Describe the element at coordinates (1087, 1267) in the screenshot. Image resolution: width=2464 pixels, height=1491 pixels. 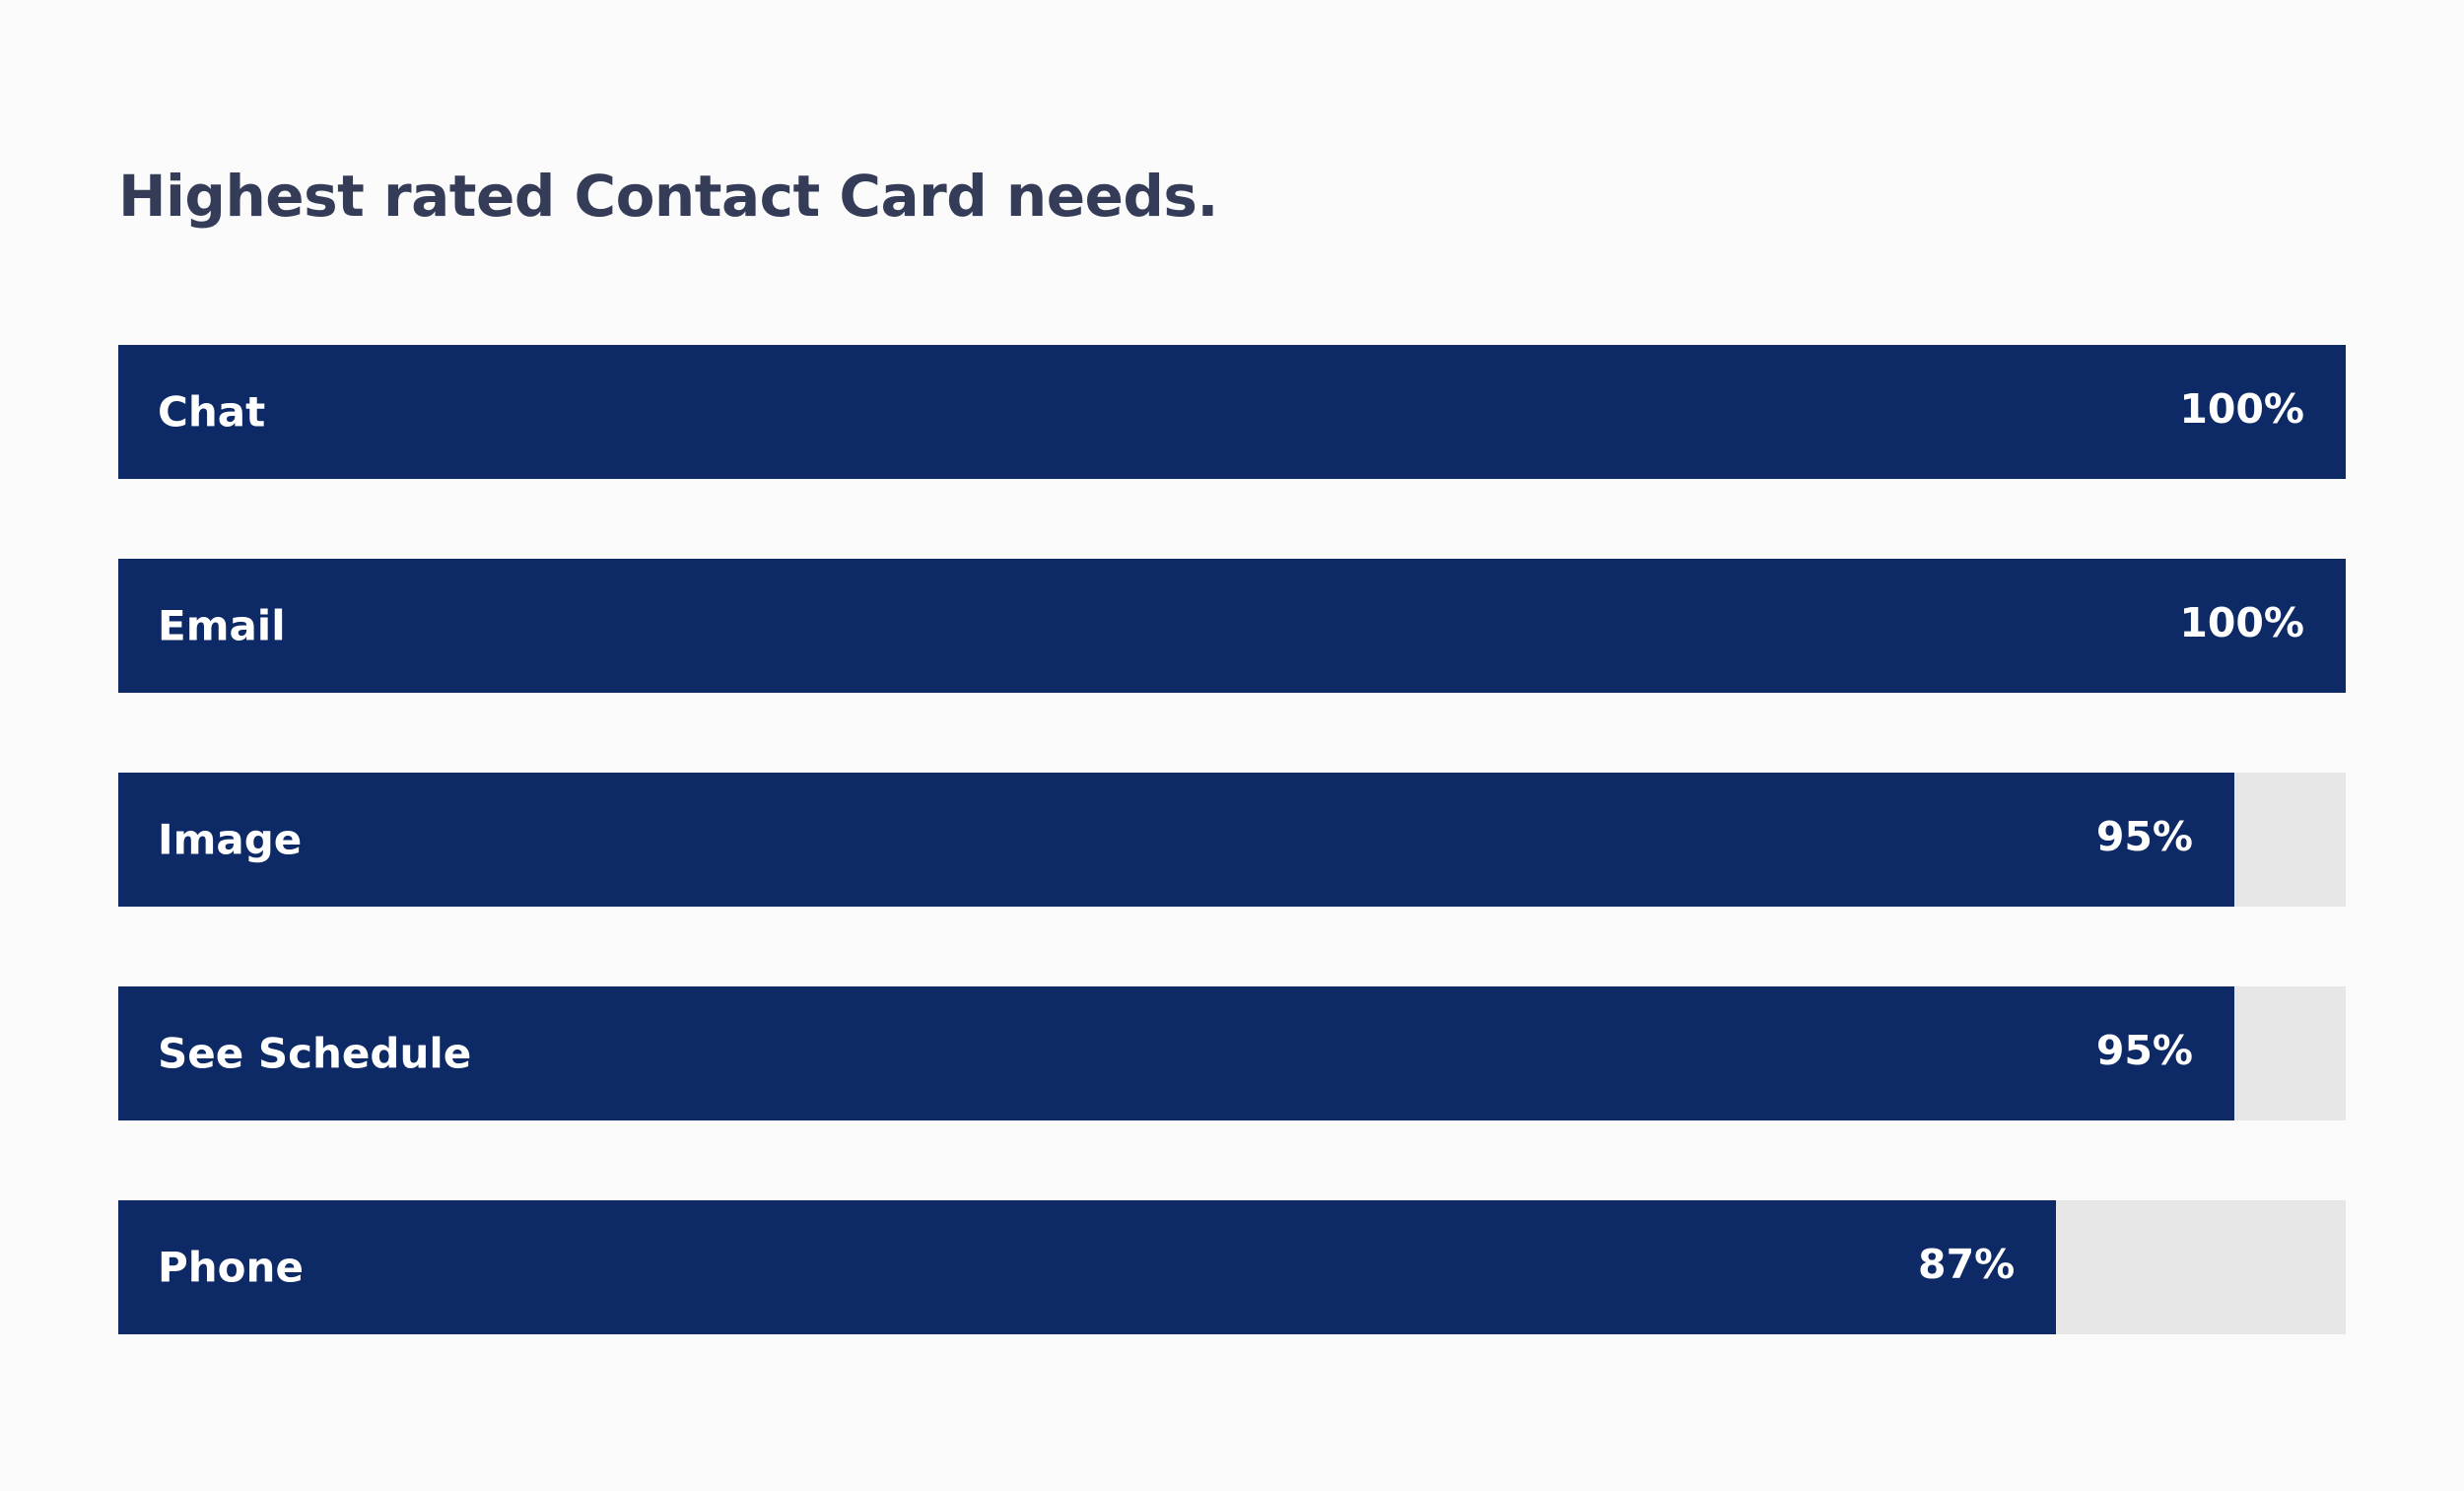
I see `bar: Phone 87%` at that location.